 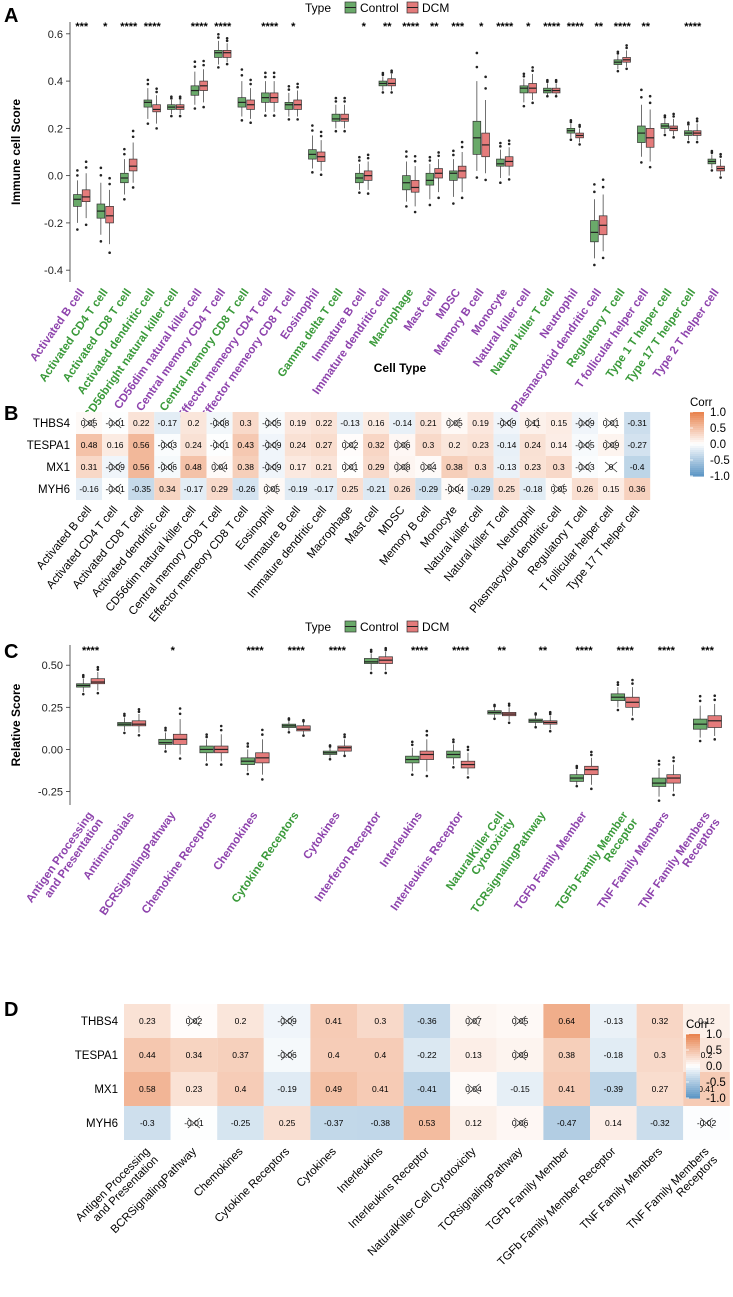 I want to click on y-tick-label: -0.2, so click(x=53, y=224).